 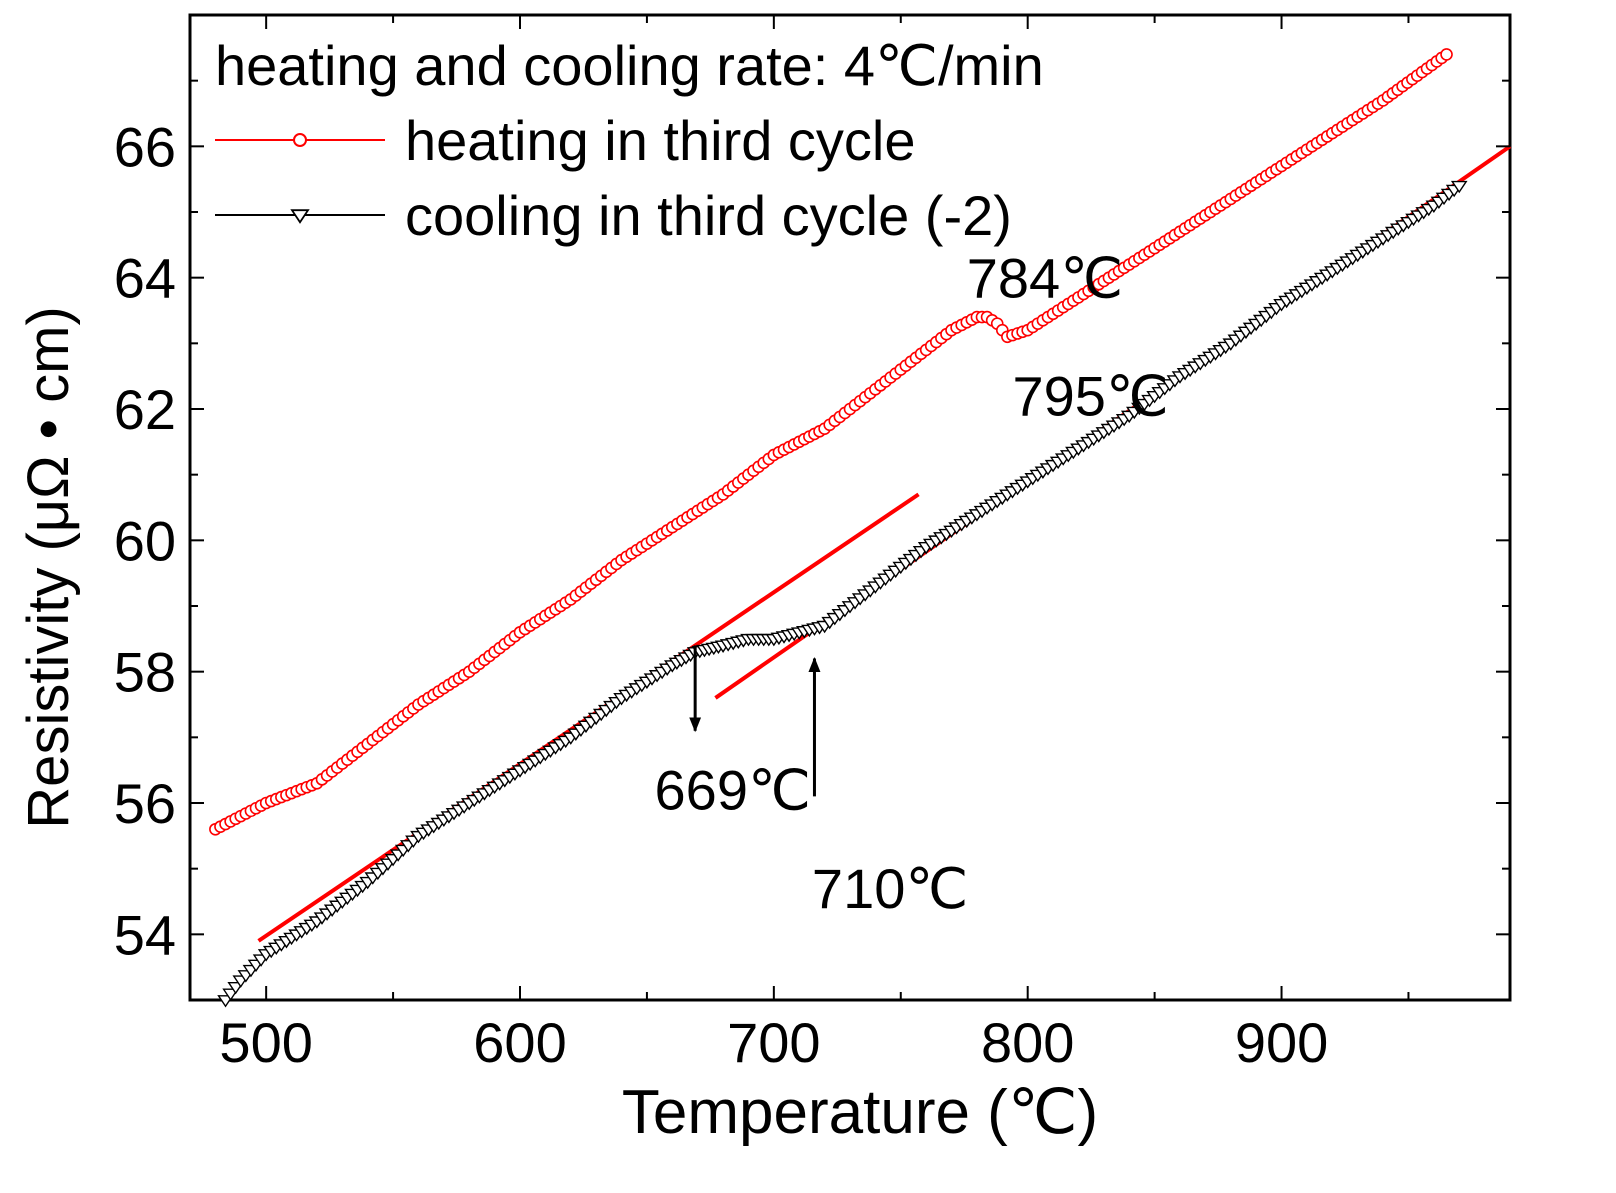 What do you see at coordinates (145, 803) in the screenshot?
I see `y-tick-label: 56` at bounding box center [145, 803].